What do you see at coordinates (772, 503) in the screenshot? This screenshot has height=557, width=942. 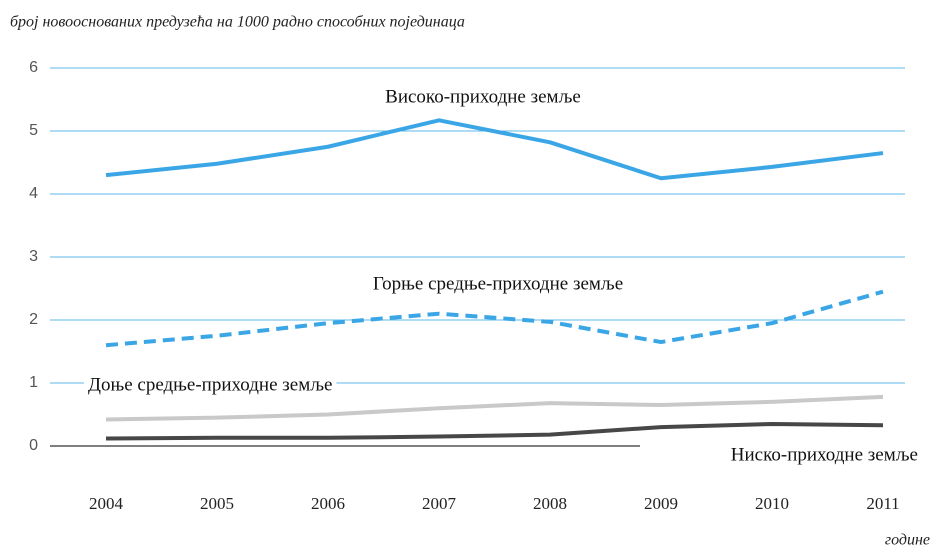 I see `x-tick-label: 2010` at bounding box center [772, 503].